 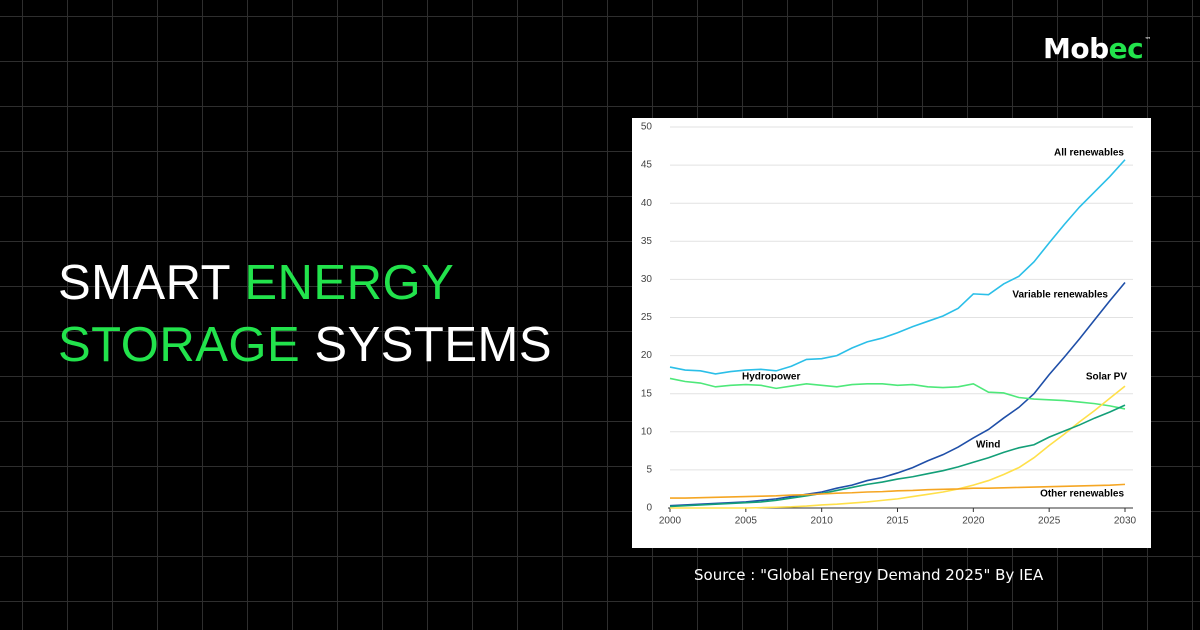 What do you see at coordinates (1049, 521) in the screenshot?
I see `x-tick-label: 2025` at bounding box center [1049, 521].